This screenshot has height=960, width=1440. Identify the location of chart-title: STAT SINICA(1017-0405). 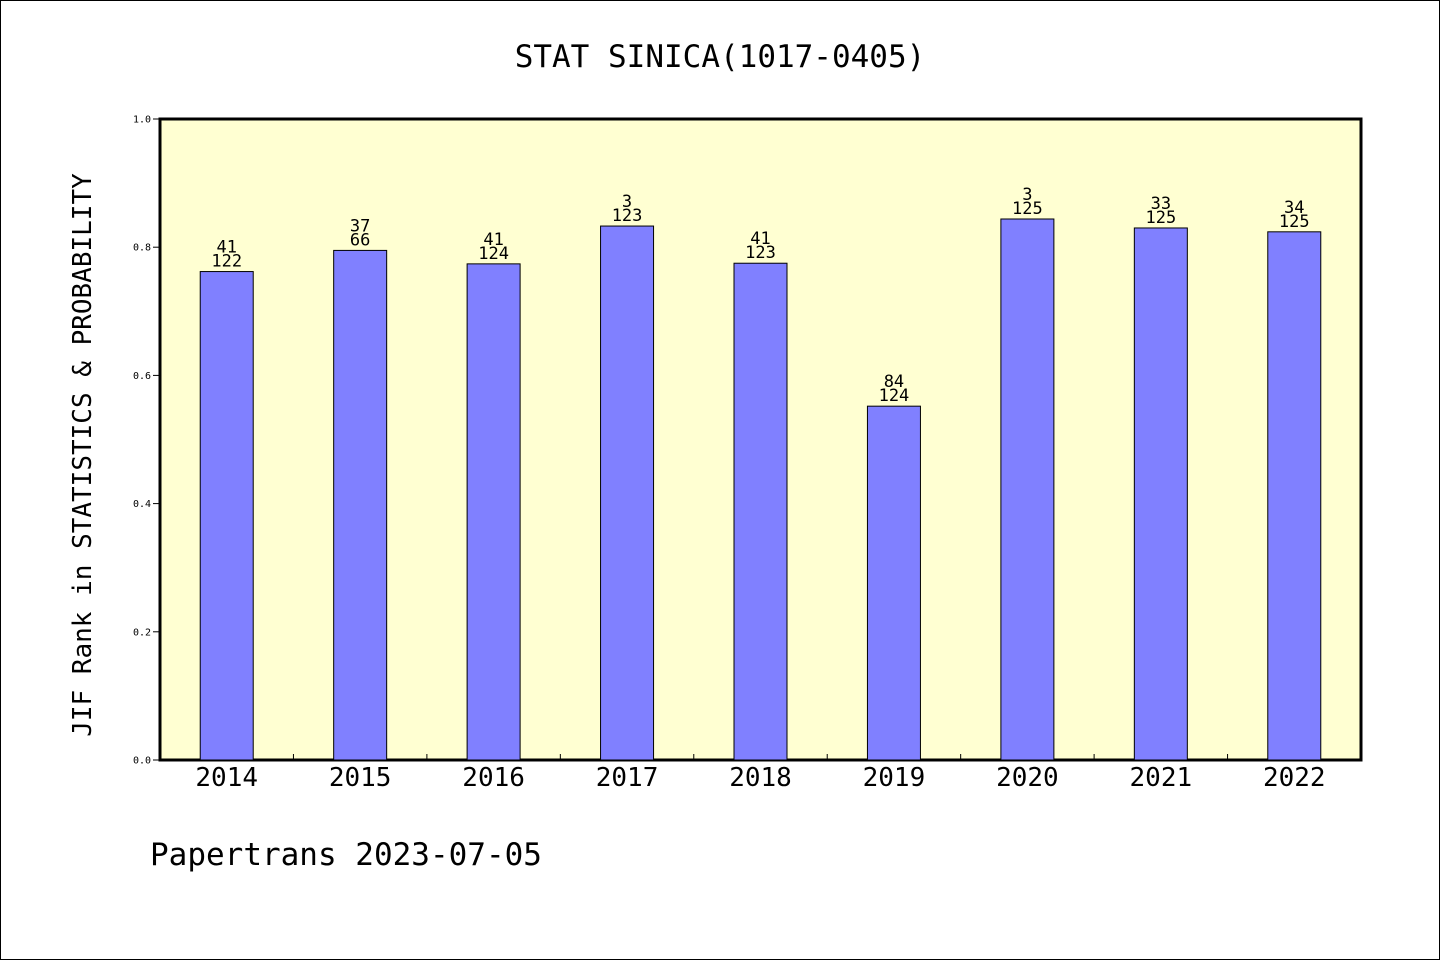
(720, 57).